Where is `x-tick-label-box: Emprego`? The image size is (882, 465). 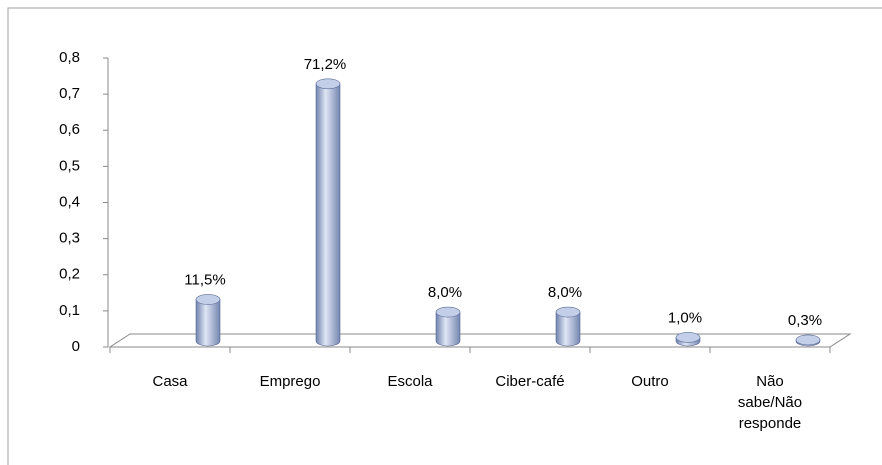
x-tick-label-box: Emprego is located at coordinates (290, 381).